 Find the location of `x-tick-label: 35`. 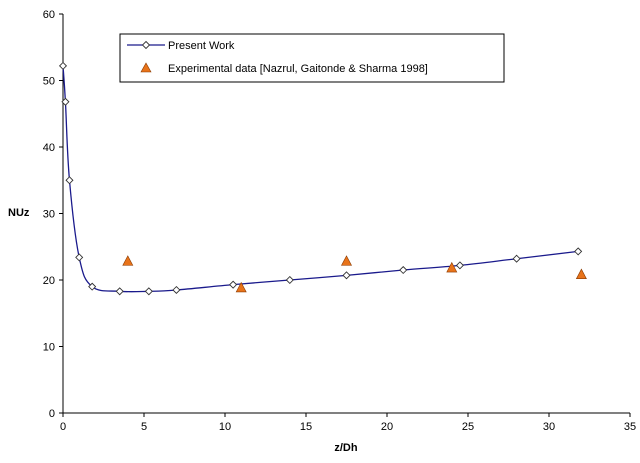

x-tick-label: 35 is located at coordinates (630, 427).